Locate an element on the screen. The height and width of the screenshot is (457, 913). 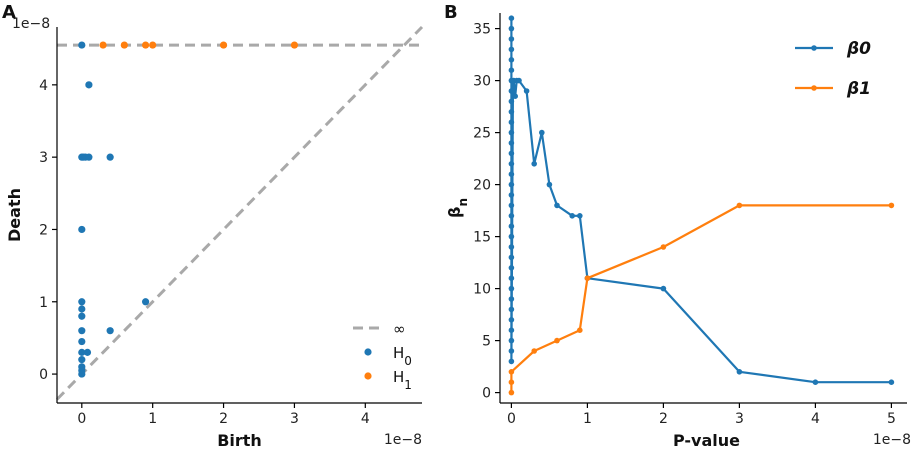
y-tick-label: 1 is located at coordinates (43, 303).